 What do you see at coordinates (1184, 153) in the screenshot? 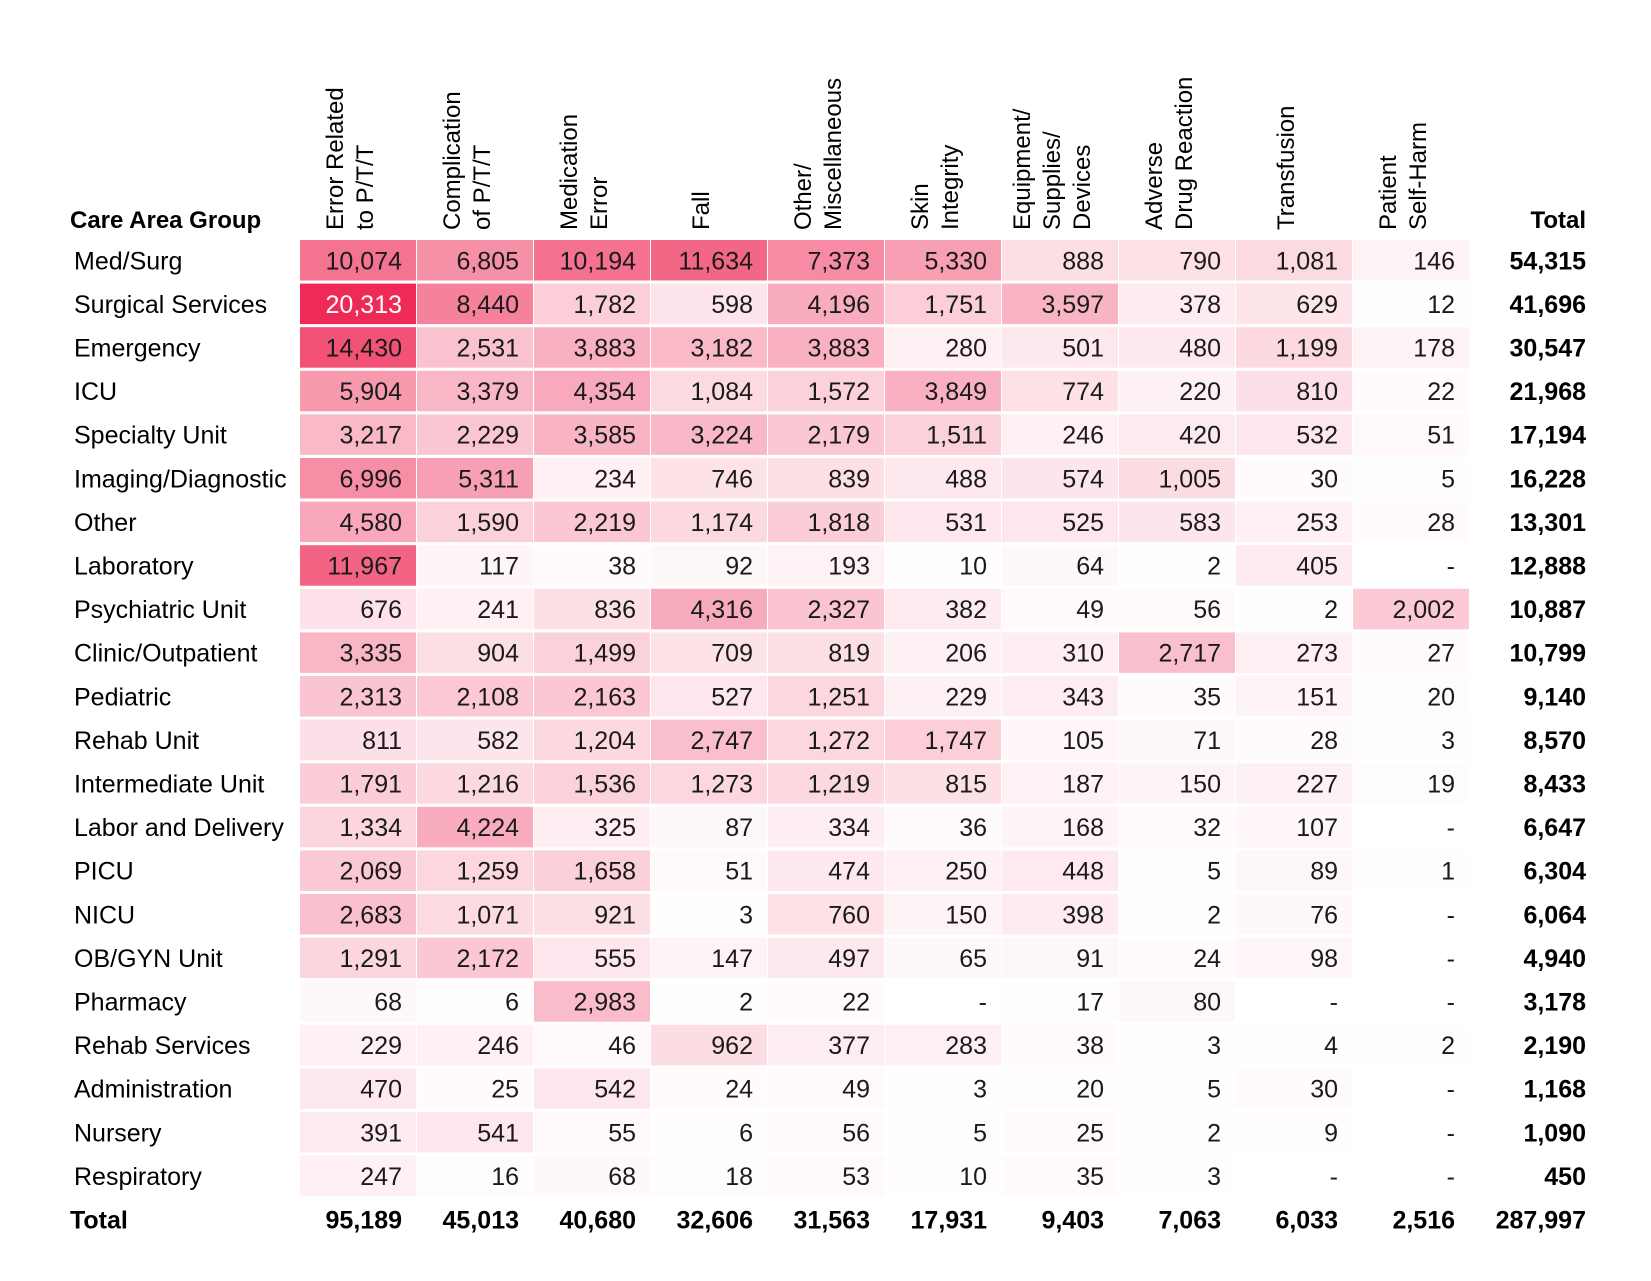
I see `column-header-7-line-1: Drug Reaction` at bounding box center [1184, 153].